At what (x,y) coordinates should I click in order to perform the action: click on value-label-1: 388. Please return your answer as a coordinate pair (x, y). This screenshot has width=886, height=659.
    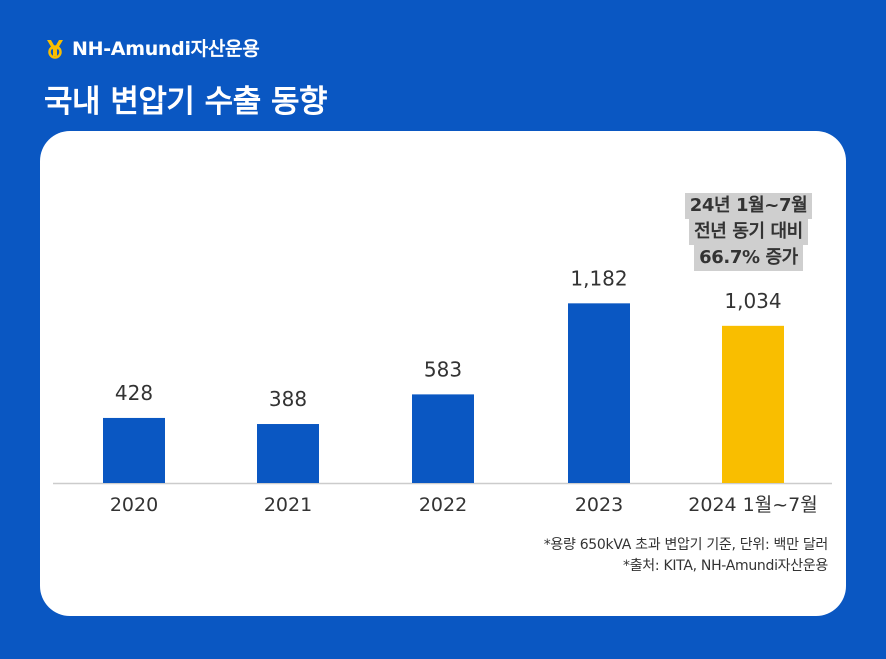
    Looking at the image, I should click on (288, 399).